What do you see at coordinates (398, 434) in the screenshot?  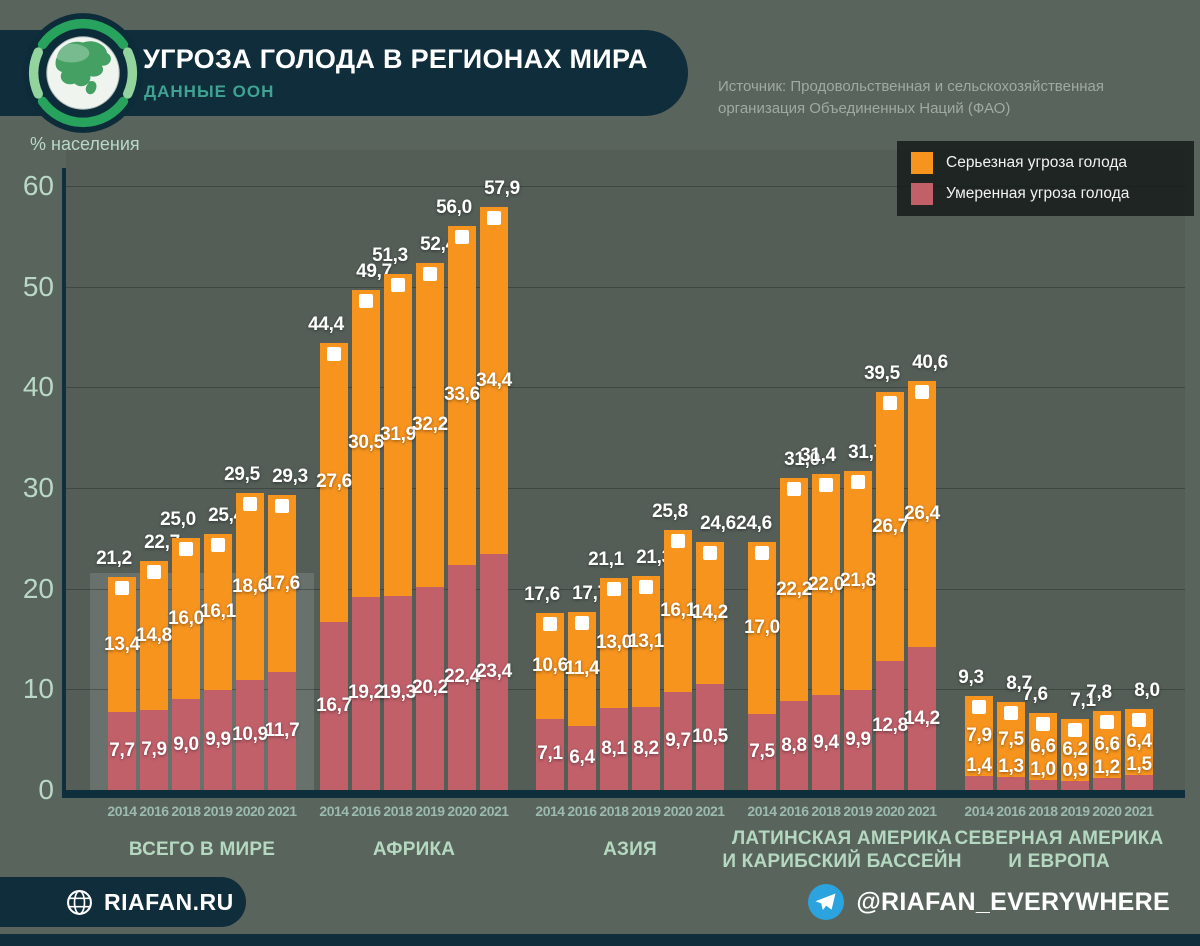 I see `bar-severe-label: 31,9` at bounding box center [398, 434].